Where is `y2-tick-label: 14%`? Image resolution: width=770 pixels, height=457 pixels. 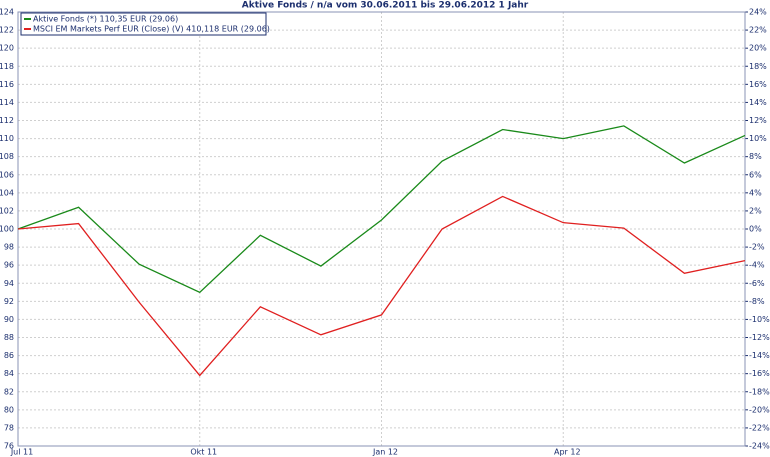 y2-tick-label: 14% is located at coordinates (758, 102).